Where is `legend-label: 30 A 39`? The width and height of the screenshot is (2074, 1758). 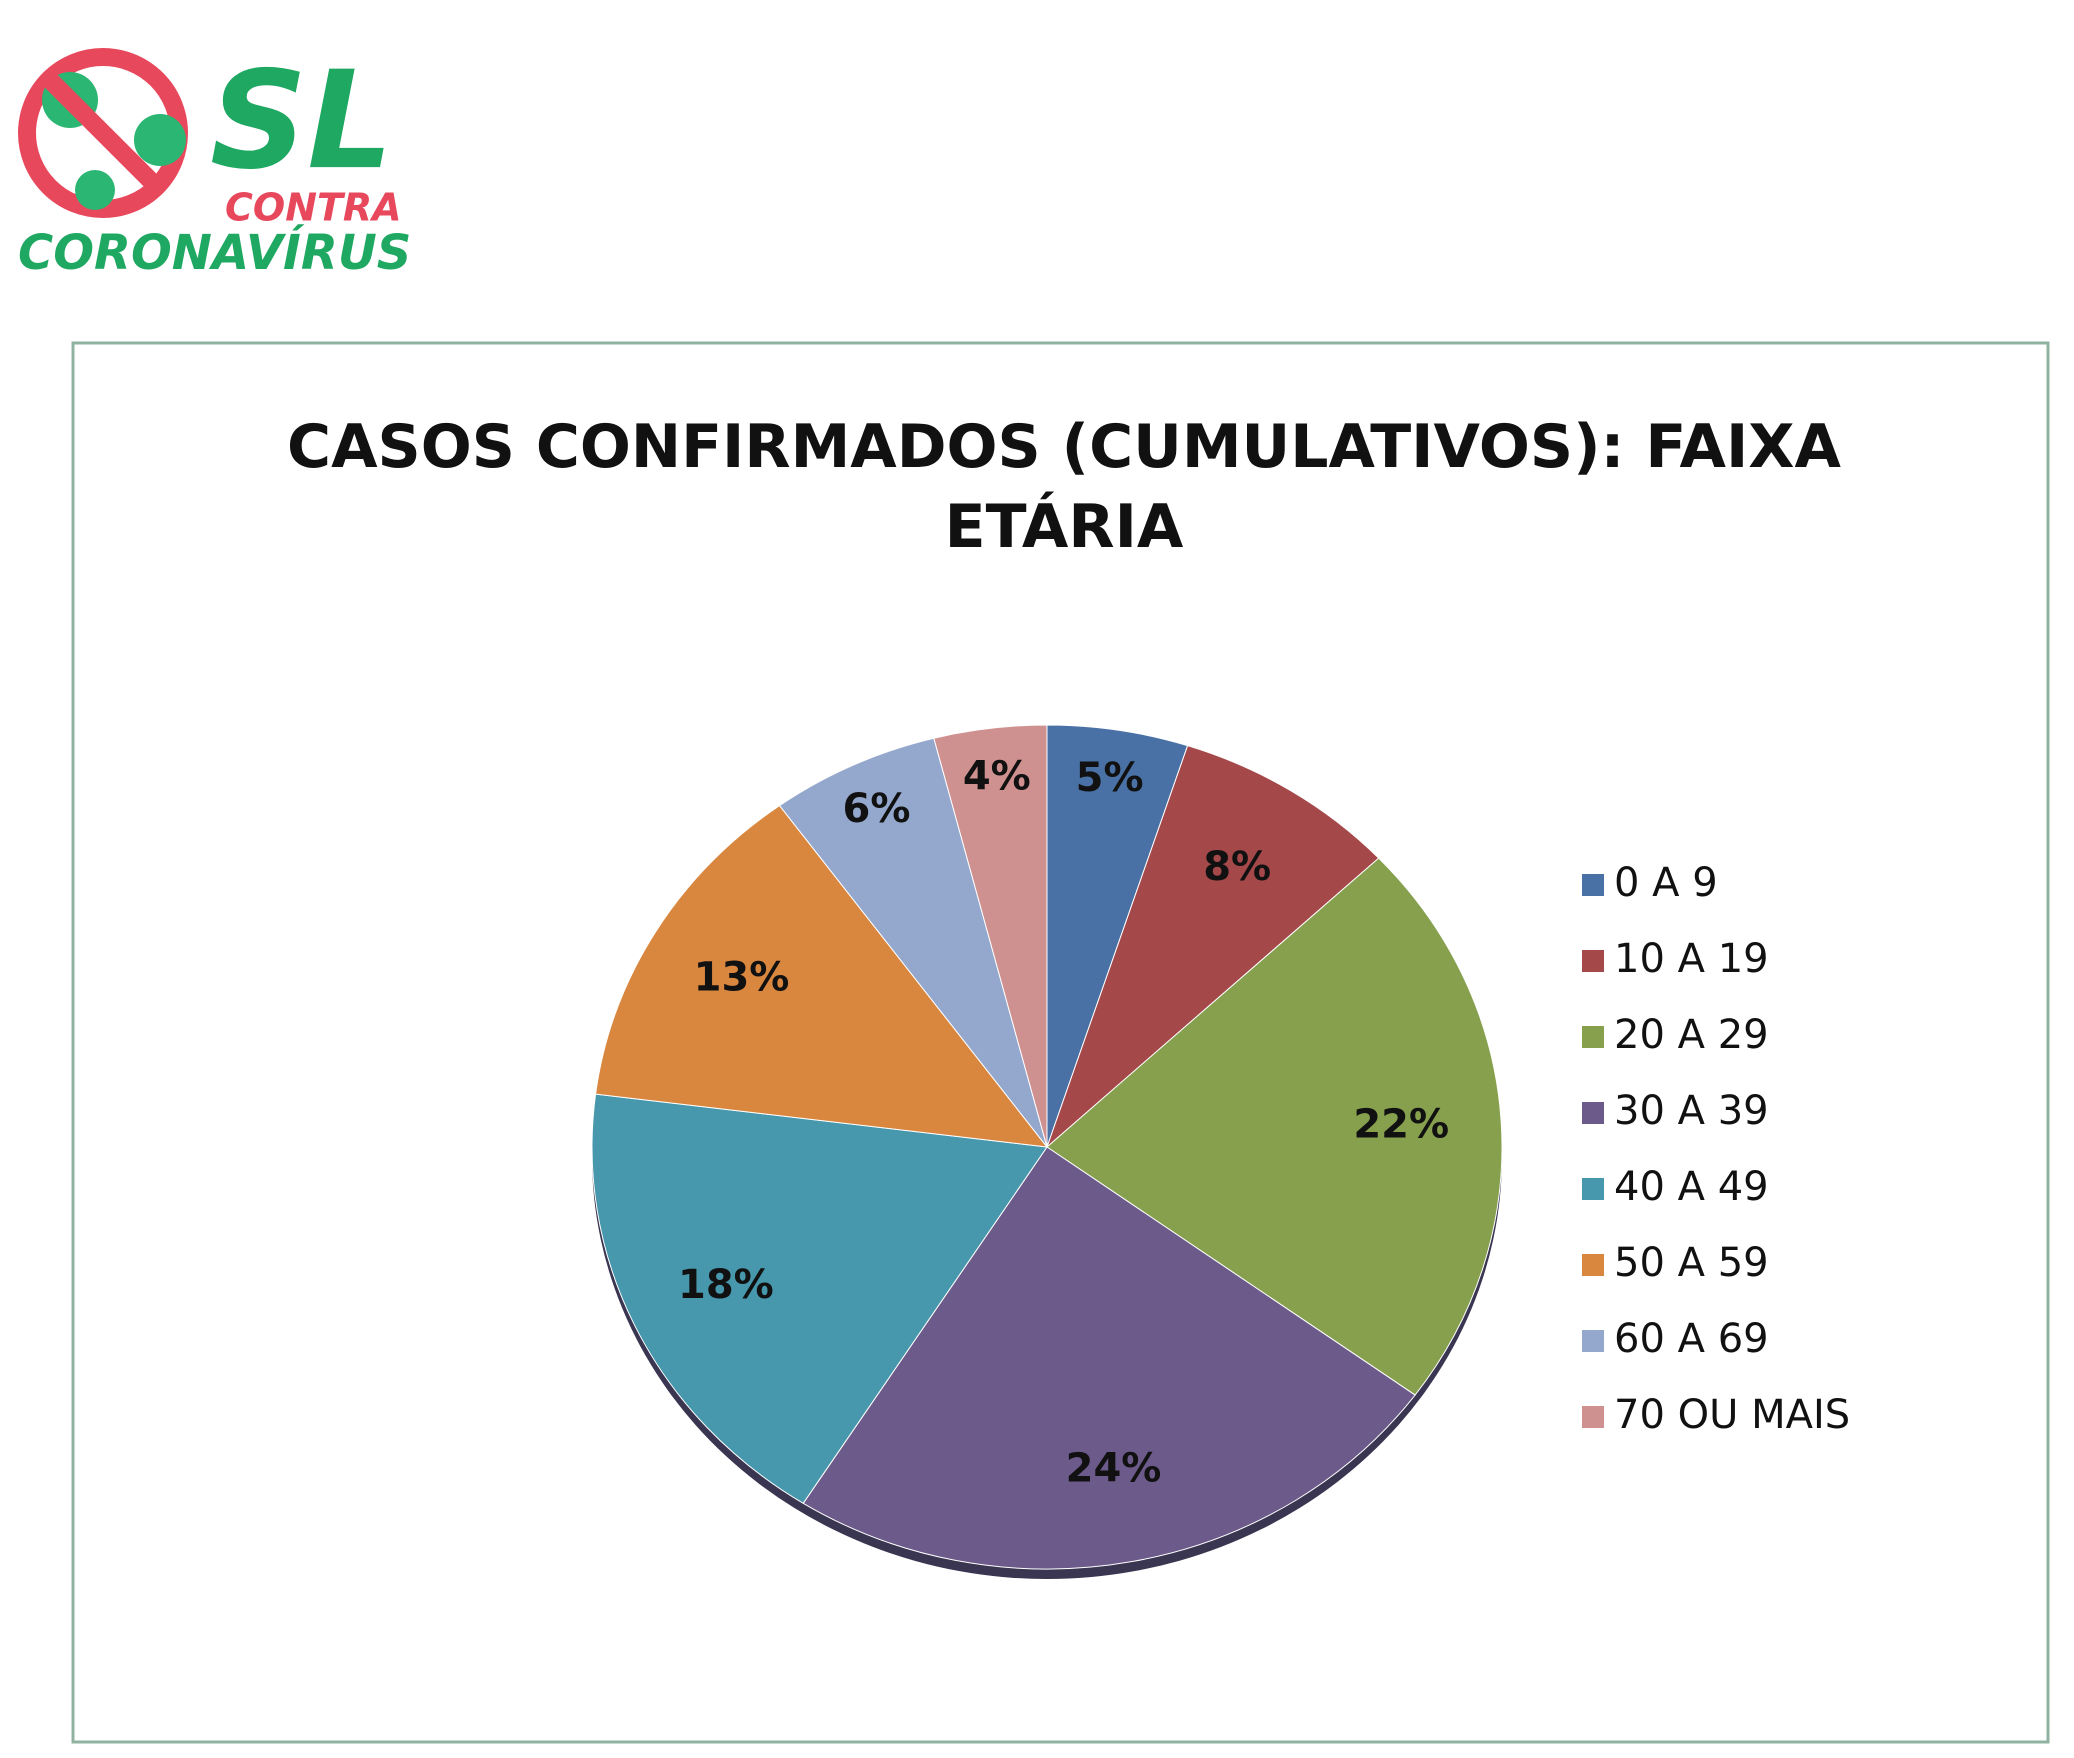
legend-label: 30 A 39 is located at coordinates (1691, 1111).